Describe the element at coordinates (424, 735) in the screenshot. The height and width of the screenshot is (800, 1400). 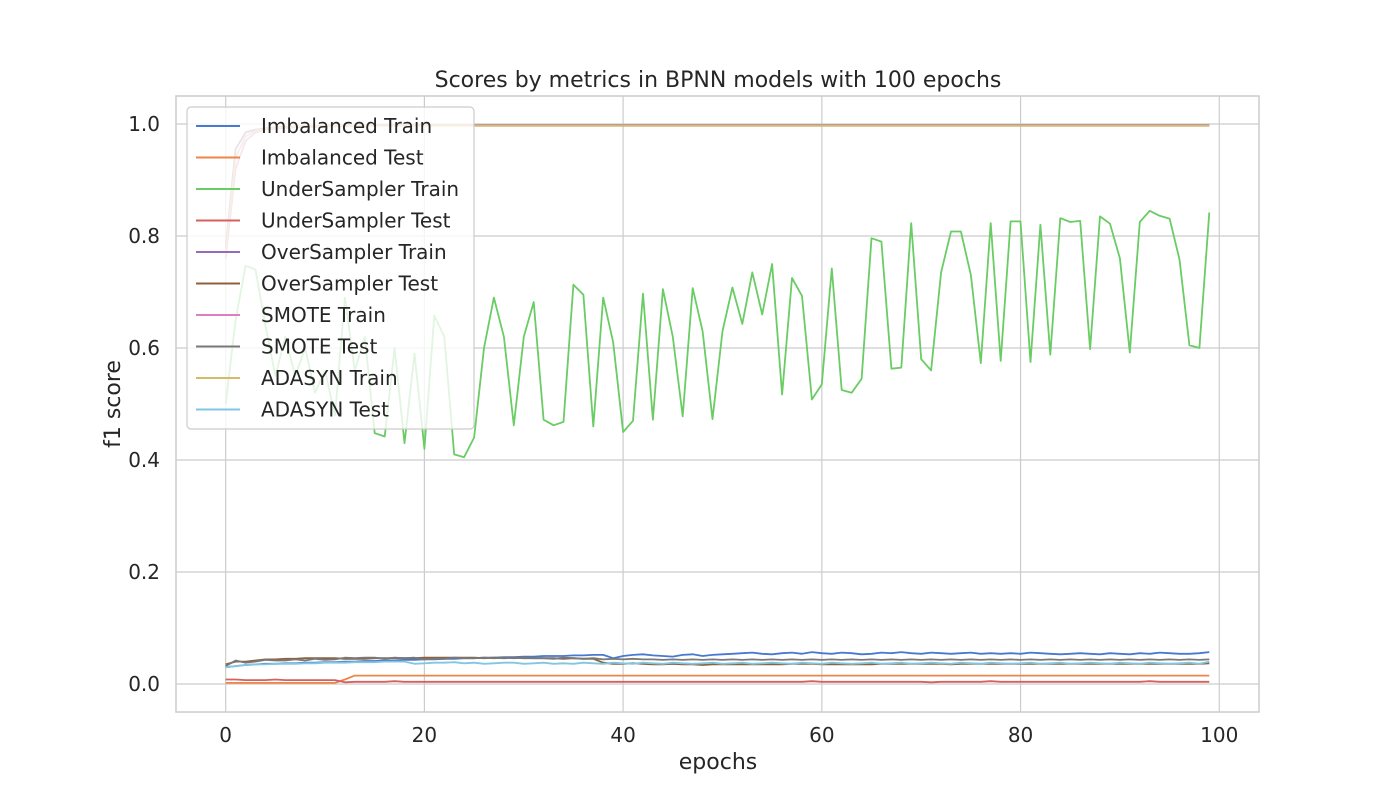
I see `x-tick-label: 20` at that location.